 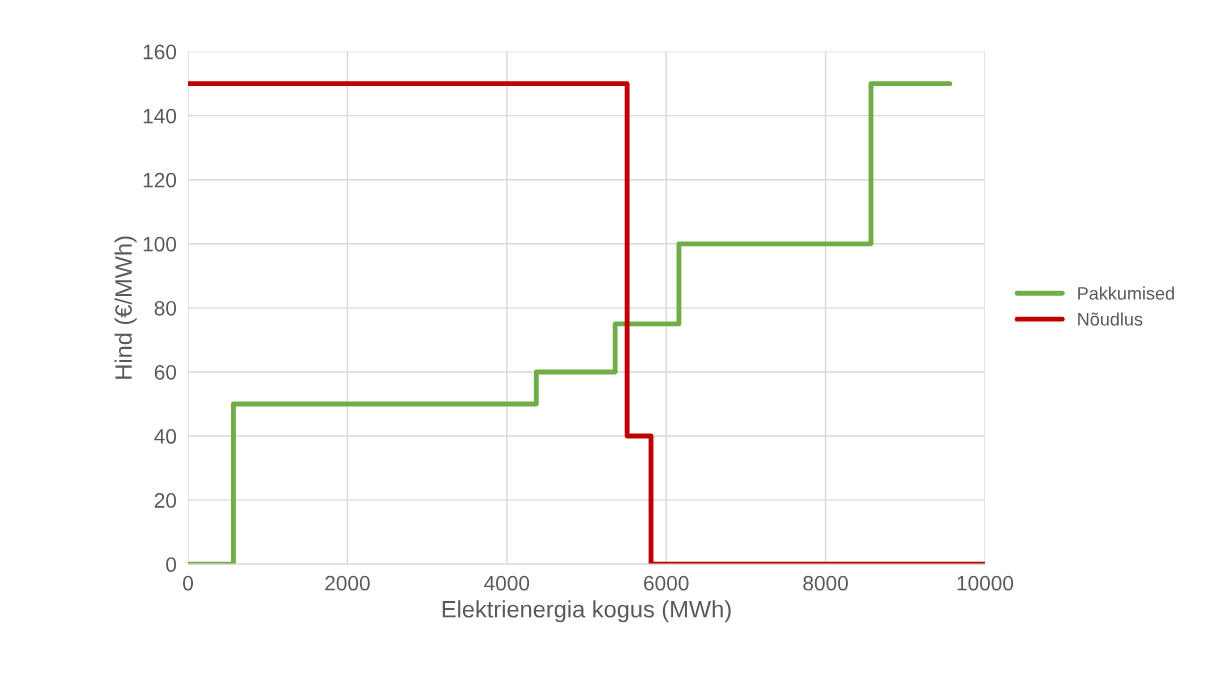 What do you see at coordinates (507, 583) in the screenshot?
I see `x-tick-label: 4000` at bounding box center [507, 583].